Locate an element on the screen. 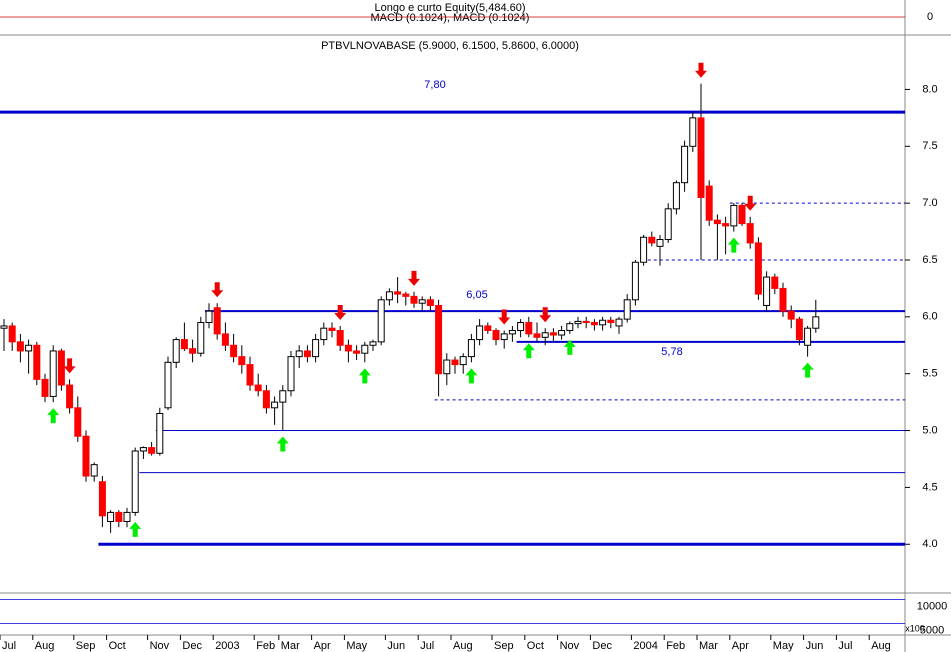  y-tick-label: 7.5 is located at coordinates (929, 146).